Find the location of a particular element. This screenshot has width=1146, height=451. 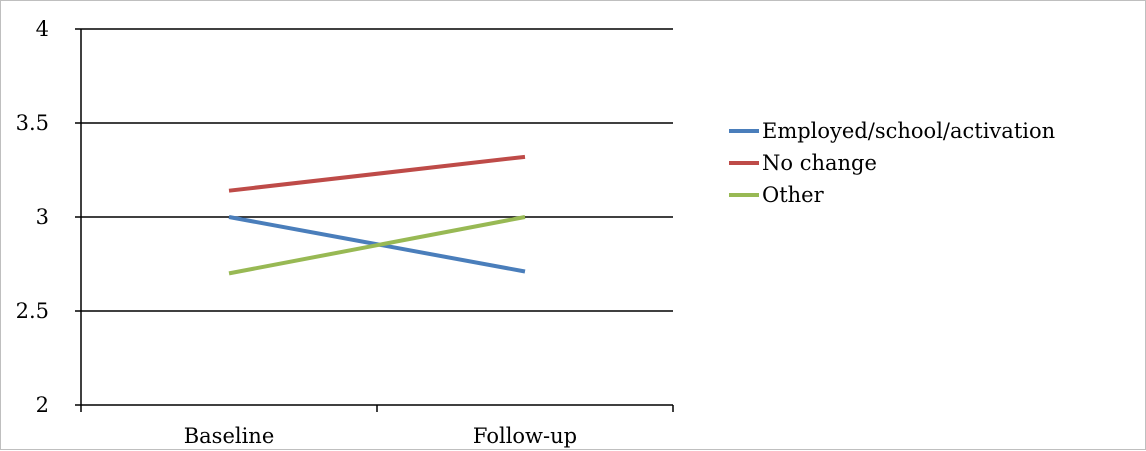

series-lines is located at coordinates (377, 215).